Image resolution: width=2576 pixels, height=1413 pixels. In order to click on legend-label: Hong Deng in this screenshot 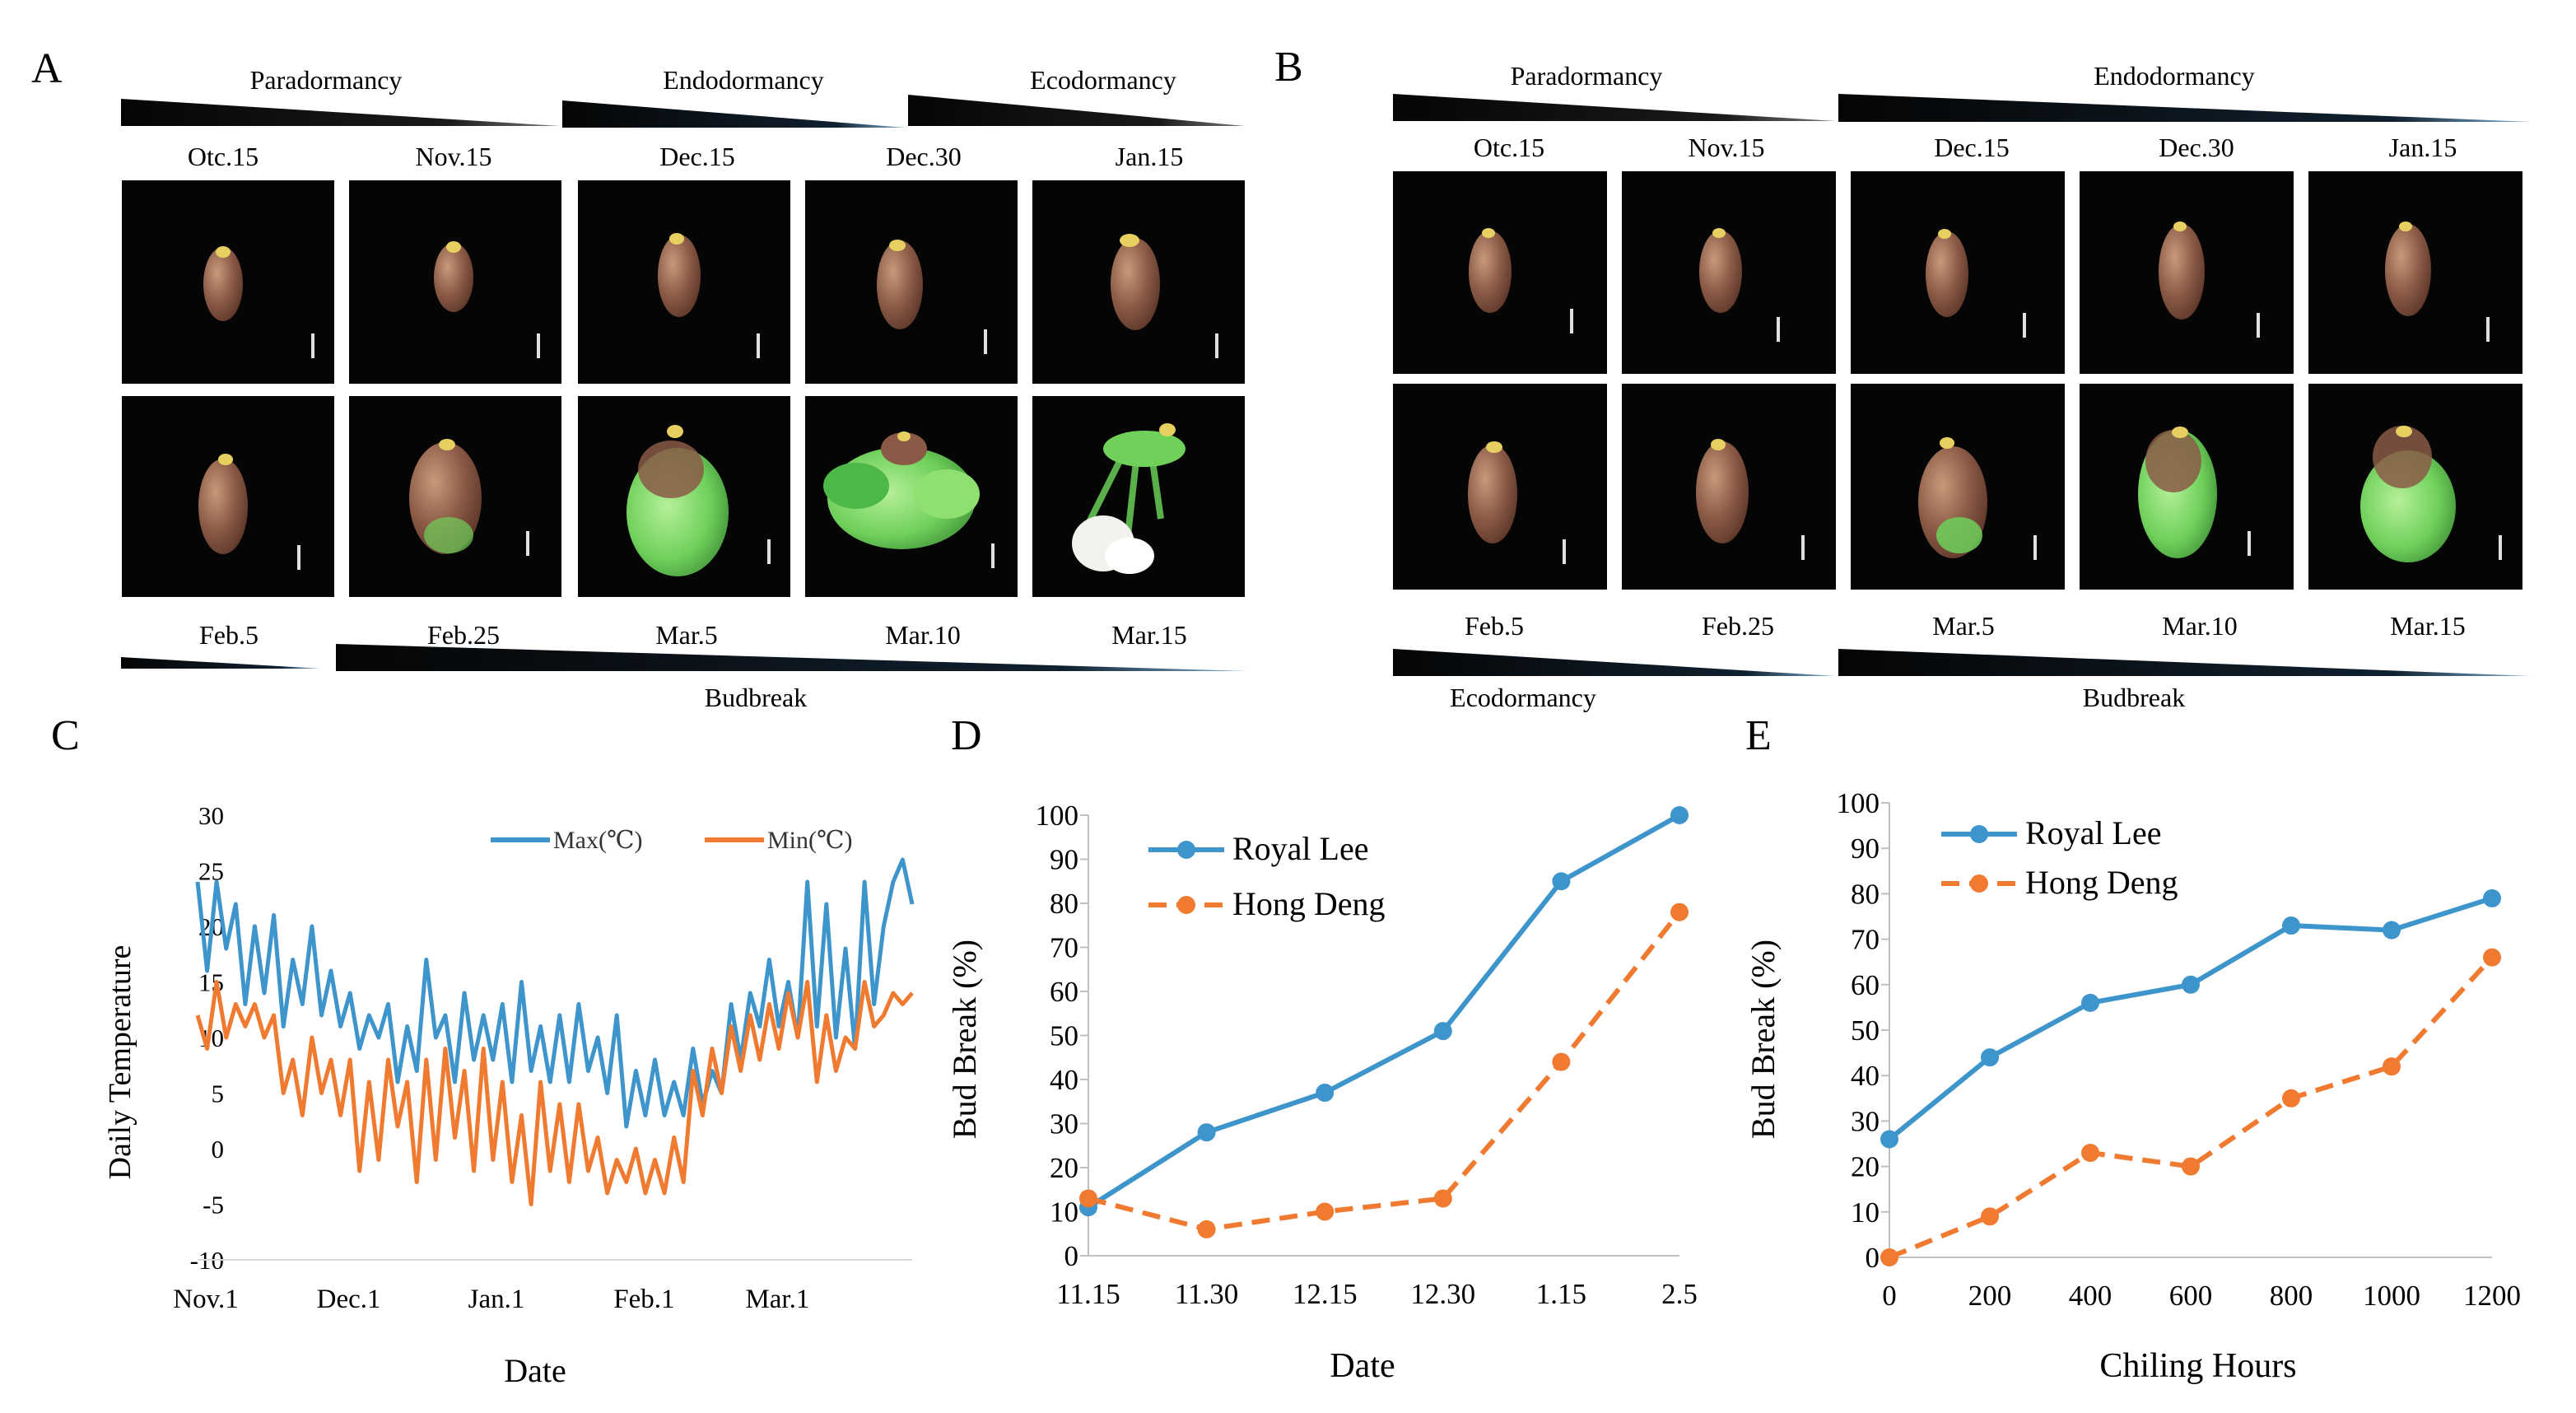, I will do `click(1309, 903)`.